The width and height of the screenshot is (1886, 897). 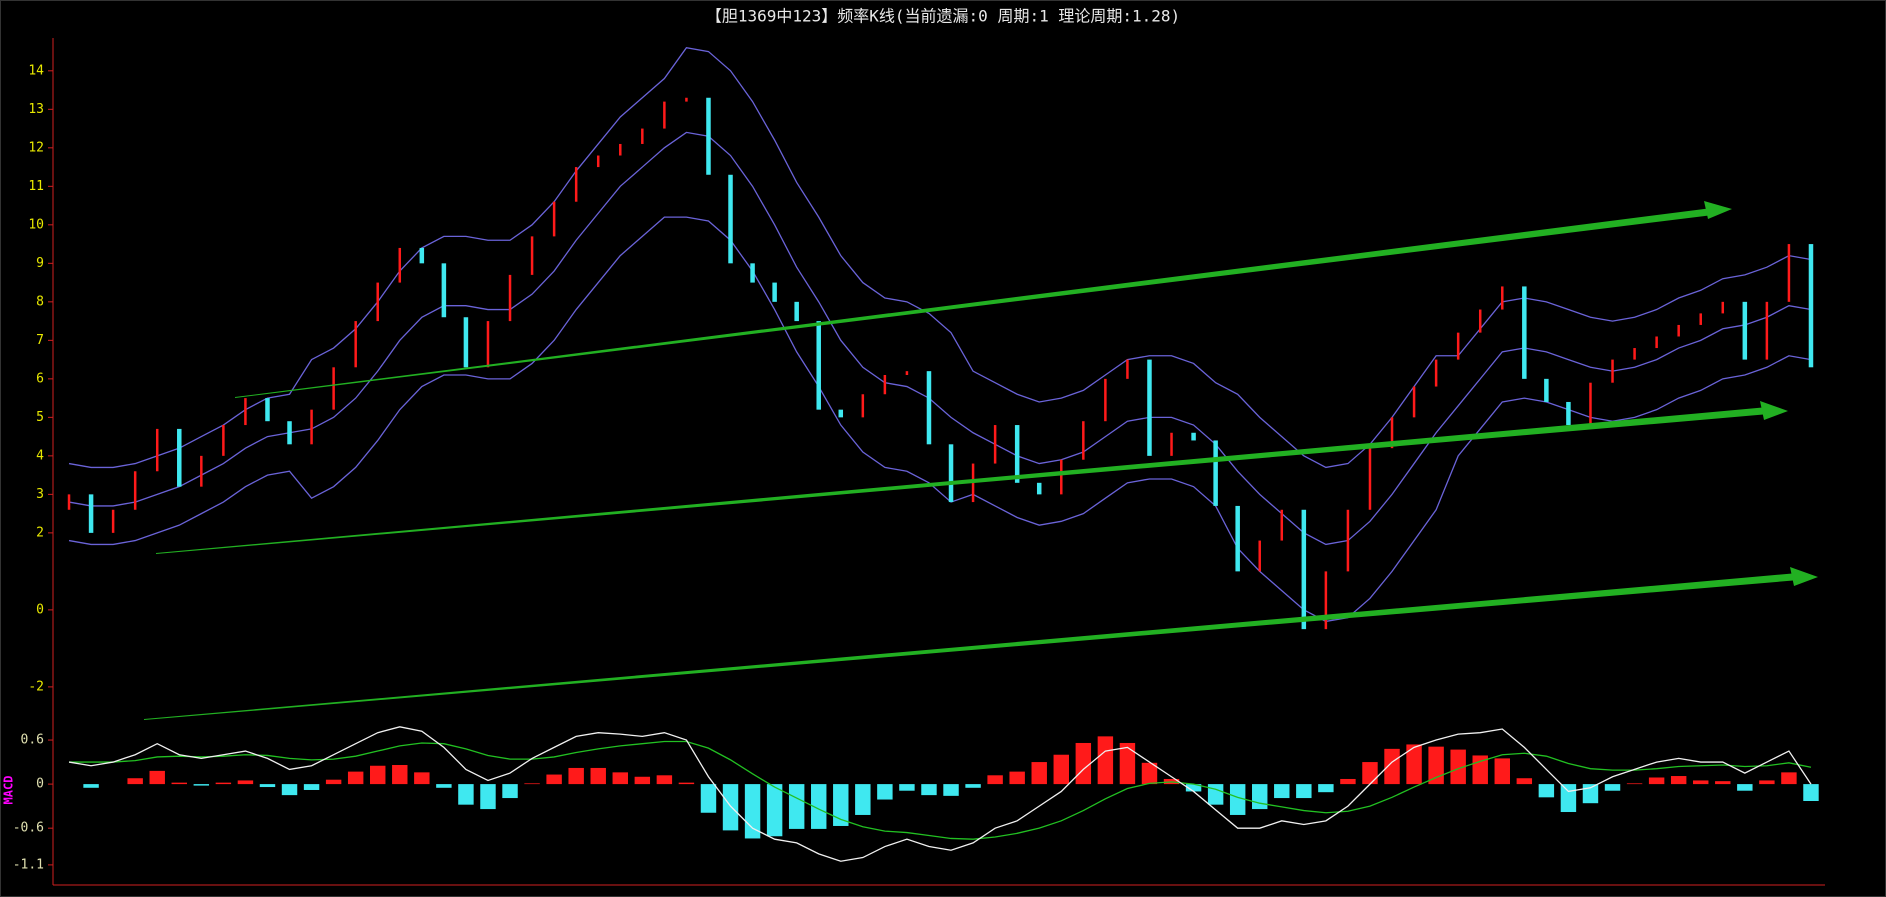 What do you see at coordinates (36, 224) in the screenshot?
I see `y-tick-label: 10` at bounding box center [36, 224].